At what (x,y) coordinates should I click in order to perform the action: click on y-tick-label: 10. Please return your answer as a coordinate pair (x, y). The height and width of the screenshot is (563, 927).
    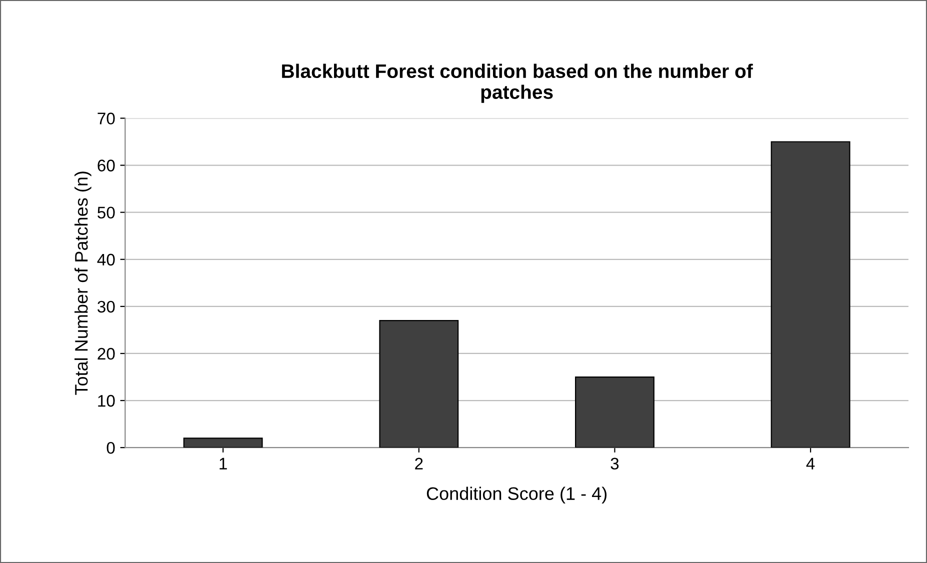
    Looking at the image, I should click on (106, 400).